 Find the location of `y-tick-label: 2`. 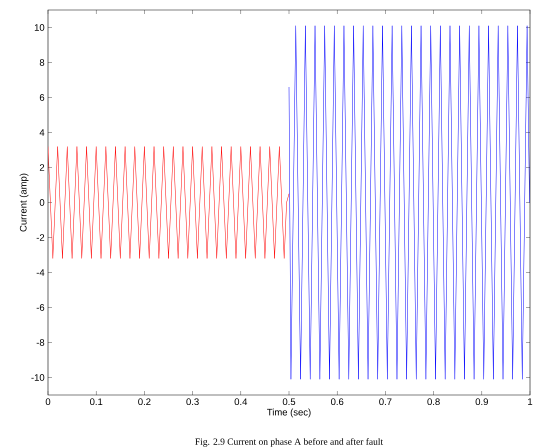

y-tick-label: 2 is located at coordinates (42, 167).